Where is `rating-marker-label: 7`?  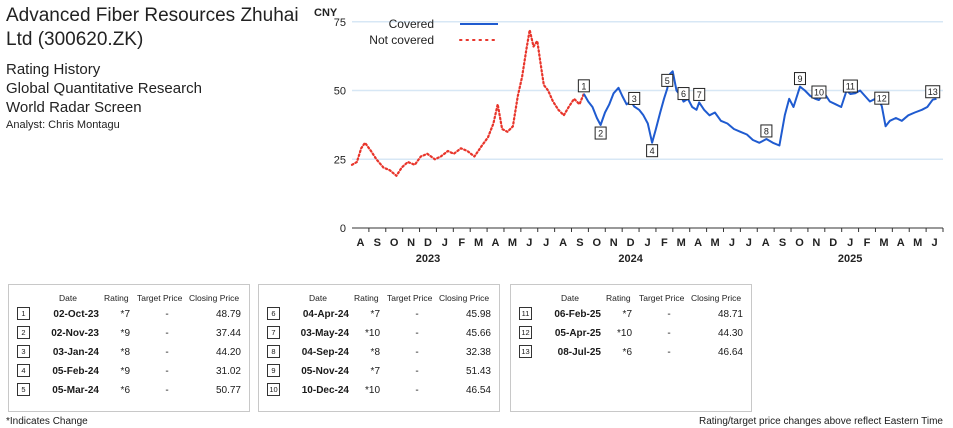
rating-marker-label: 7 is located at coordinates (699, 95).